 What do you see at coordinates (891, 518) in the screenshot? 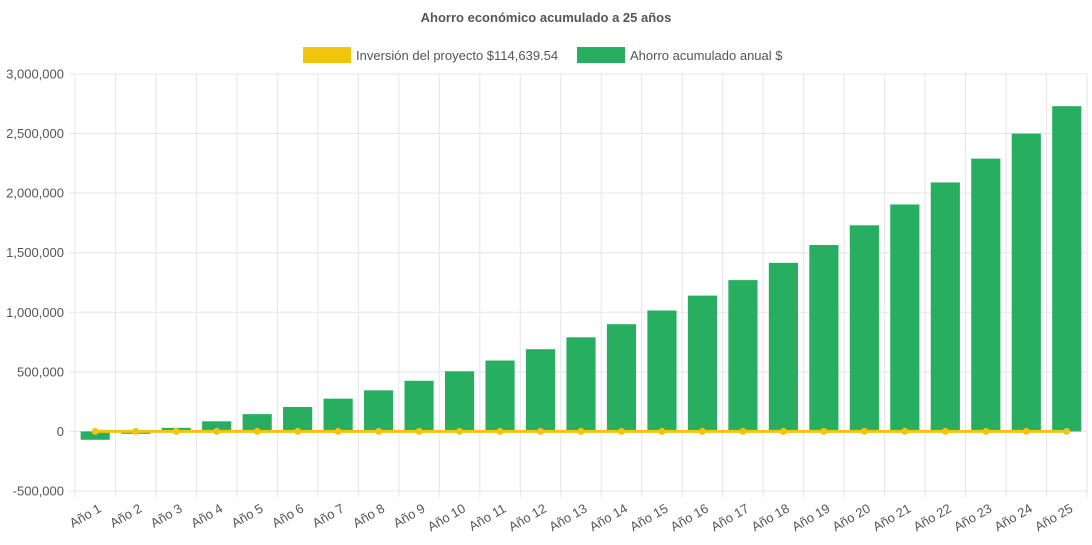
I see `x-tick-label: Año 21` at bounding box center [891, 518].